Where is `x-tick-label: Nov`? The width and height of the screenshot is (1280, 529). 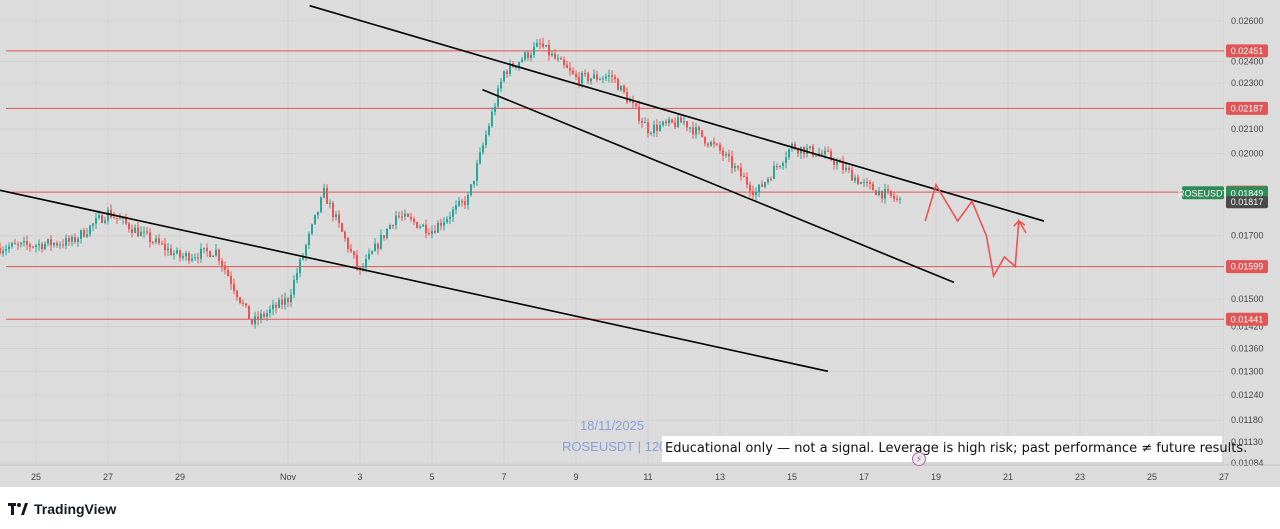
x-tick-label: Nov is located at coordinates (288, 477).